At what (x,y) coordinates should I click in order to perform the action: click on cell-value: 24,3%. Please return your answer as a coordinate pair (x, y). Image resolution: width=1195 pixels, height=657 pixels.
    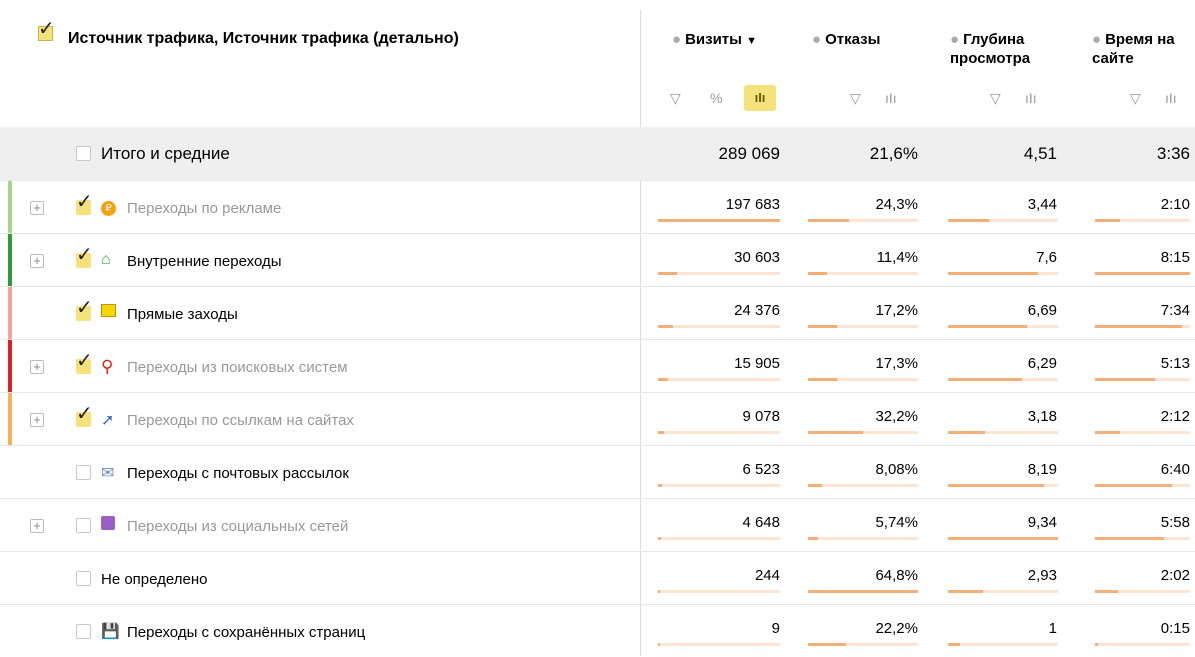
    Looking at the image, I should click on (896, 204).